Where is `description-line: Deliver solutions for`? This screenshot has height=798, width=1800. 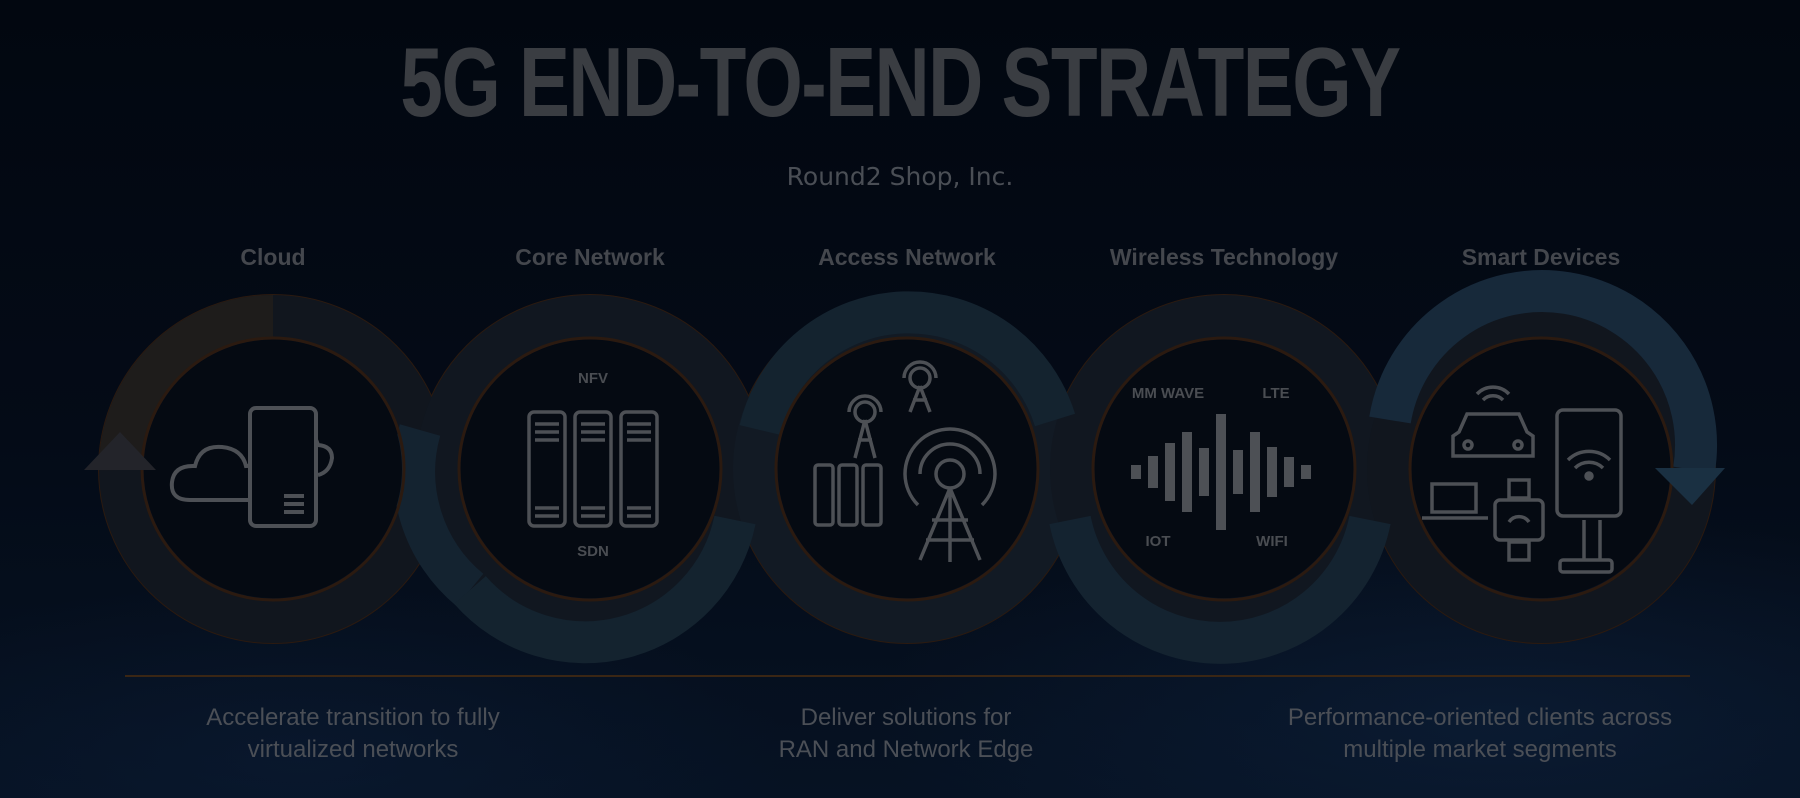 description-line: Deliver solutions for is located at coordinates (906, 717).